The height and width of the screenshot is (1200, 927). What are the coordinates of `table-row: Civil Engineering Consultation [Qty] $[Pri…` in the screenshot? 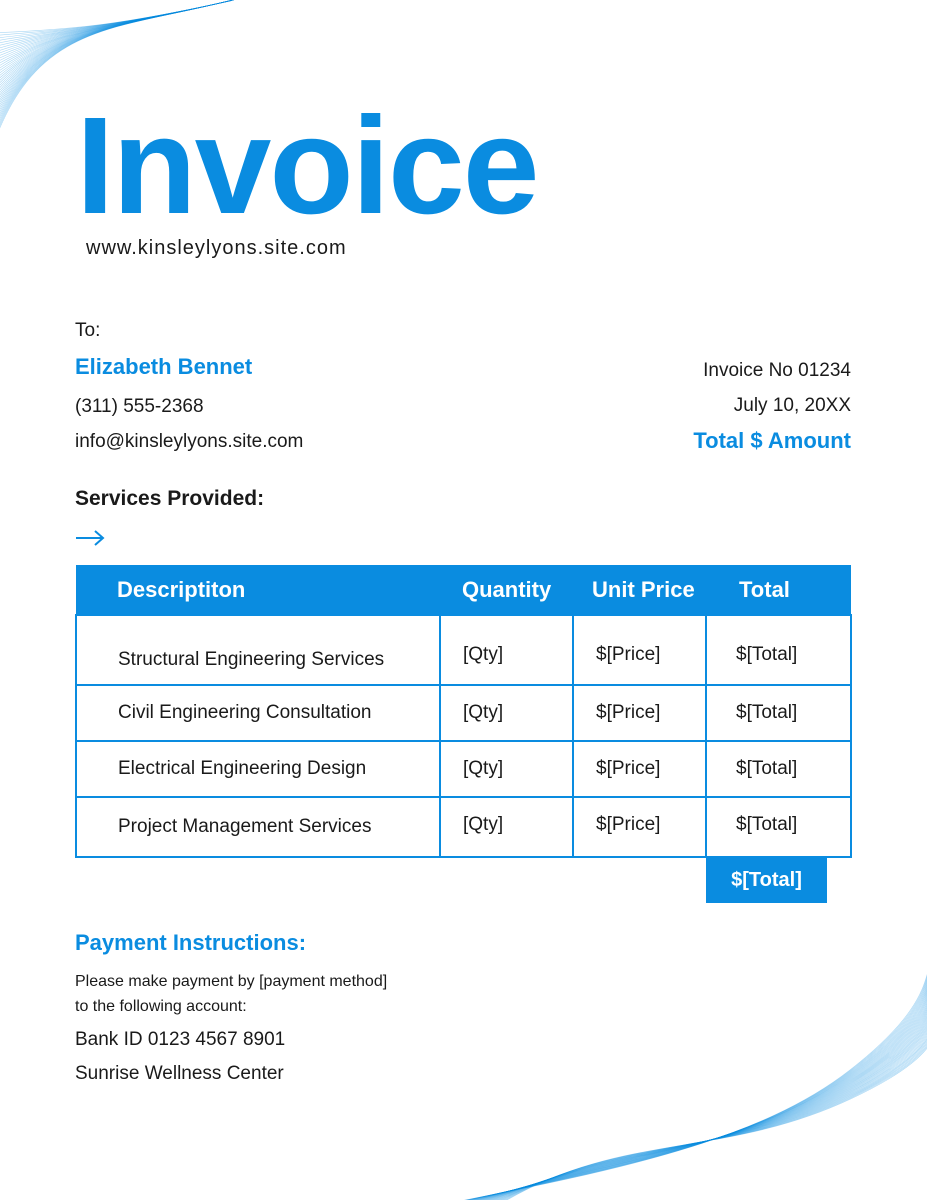 It's located at (463, 713).